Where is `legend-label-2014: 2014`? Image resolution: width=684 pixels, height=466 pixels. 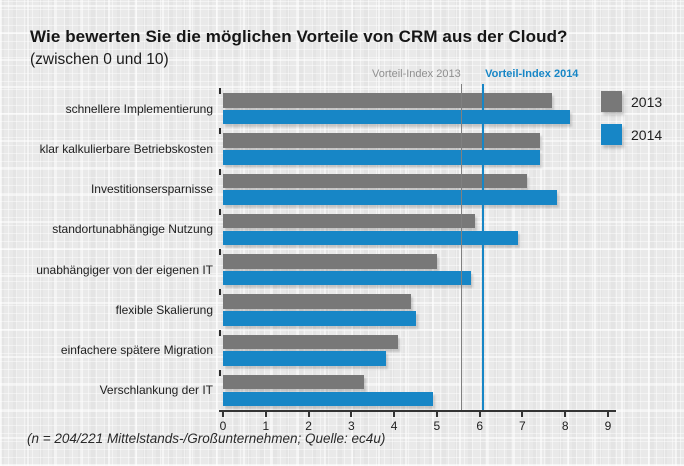
legend-label-2014: 2014 is located at coordinates (647, 135).